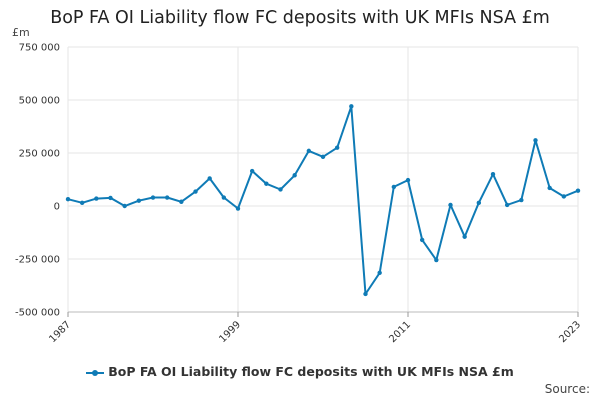 This screenshot has height=400, width=600. What do you see at coordinates (60, 332) in the screenshot?
I see `x-tick-label: 1987` at bounding box center [60, 332].